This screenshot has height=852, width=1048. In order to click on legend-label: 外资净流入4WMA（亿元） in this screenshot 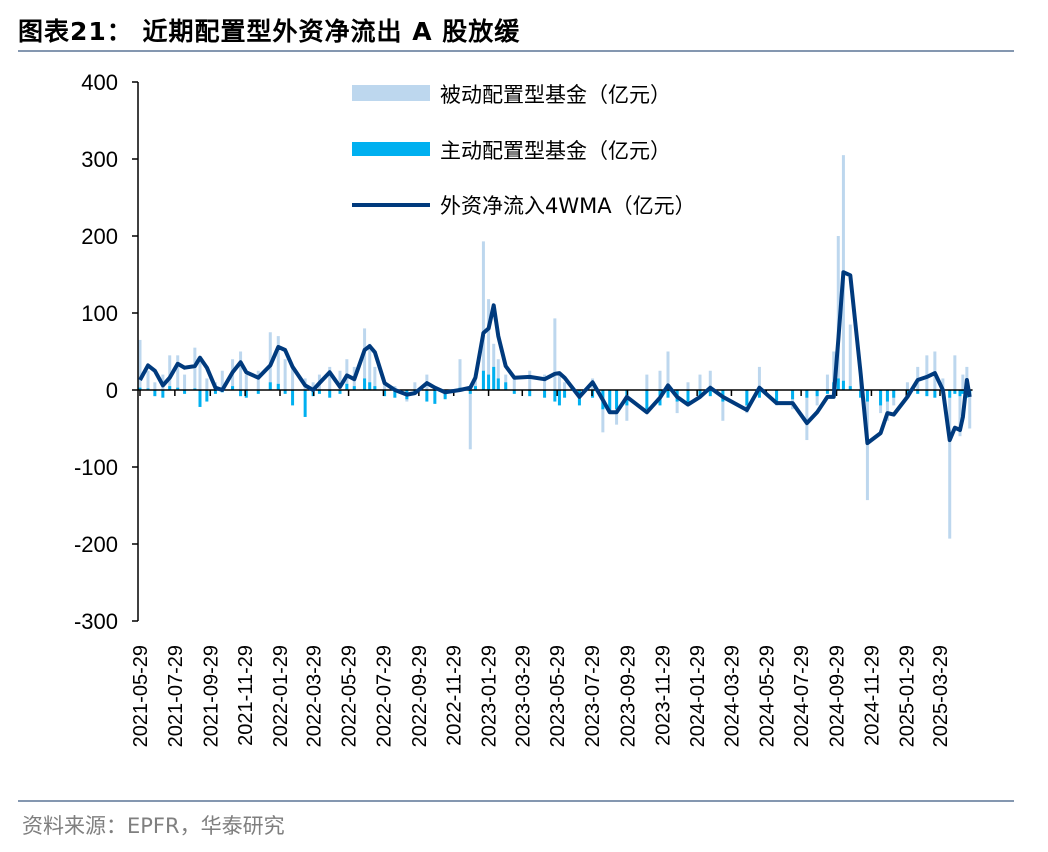, I will do `click(568, 206)`.